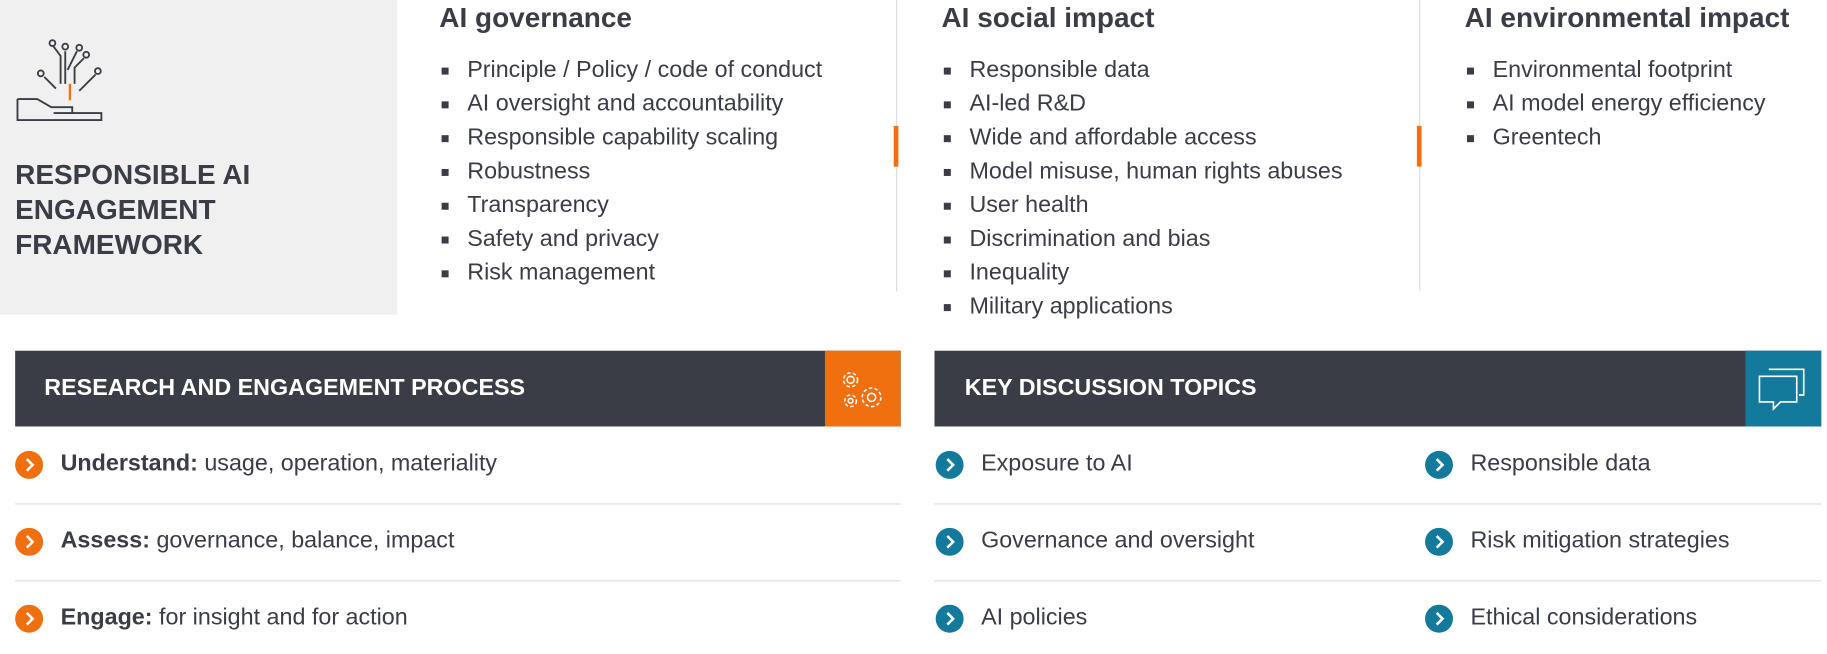 This screenshot has width=1827, height=654. Describe the element at coordinates (1627, 18) in the screenshot. I see `column-title: AI environmental impact` at that location.